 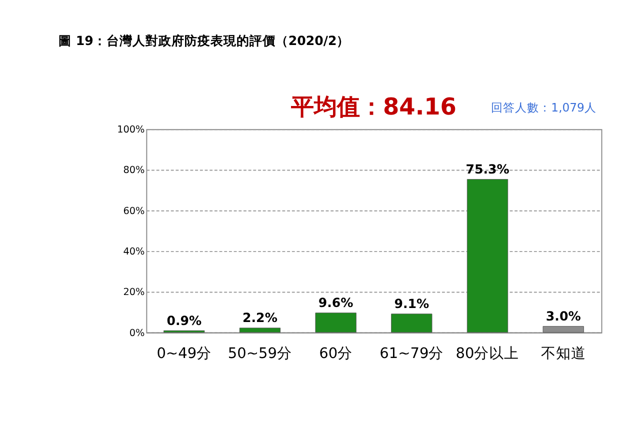 I want to click on y-tick-label: 80%, so click(x=134, y=170).